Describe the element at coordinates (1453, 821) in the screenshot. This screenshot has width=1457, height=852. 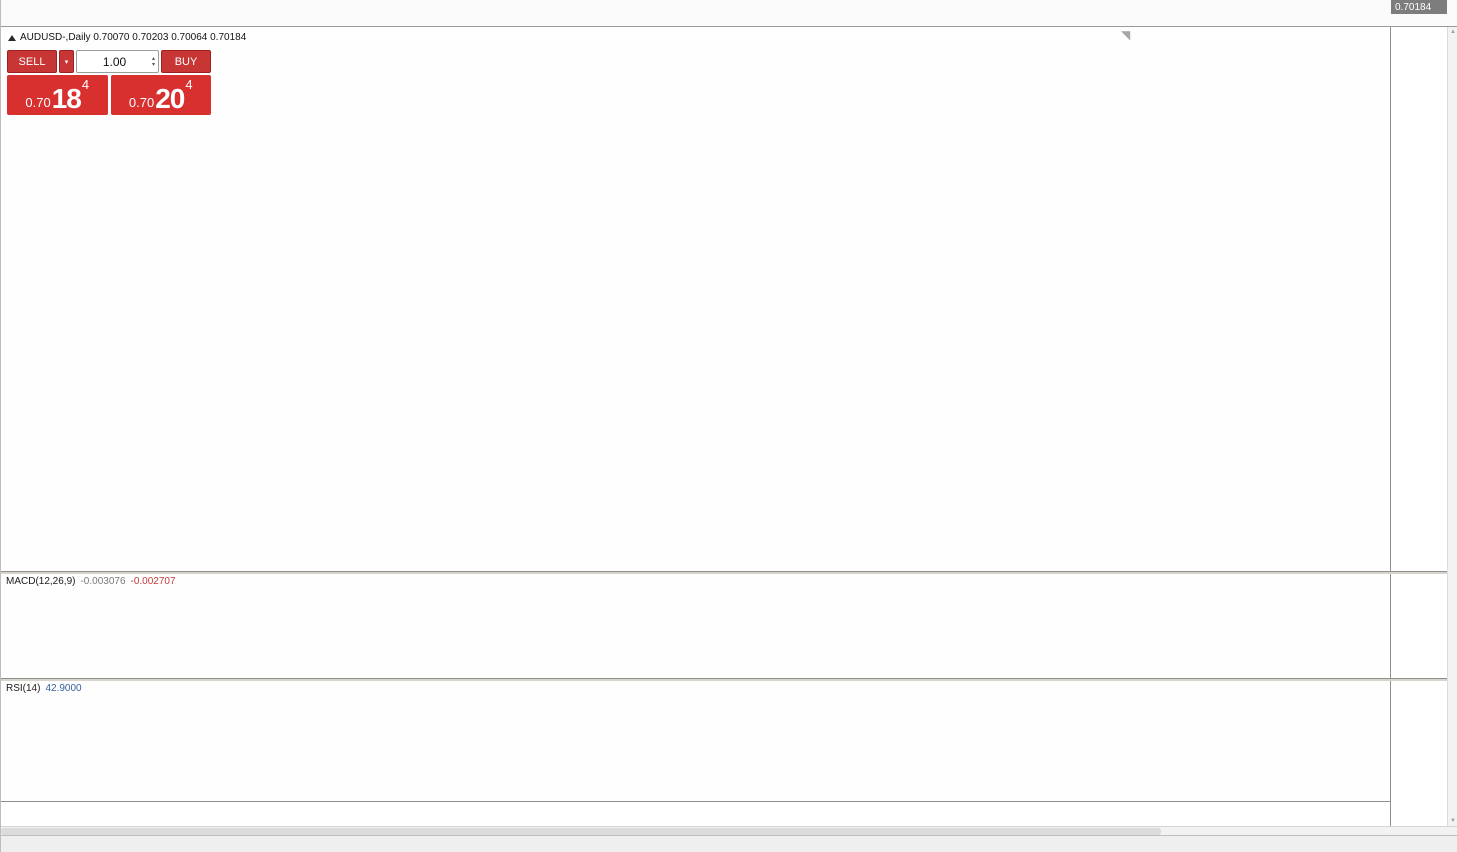
I see `scroll-down-icon: ▼` at that location.